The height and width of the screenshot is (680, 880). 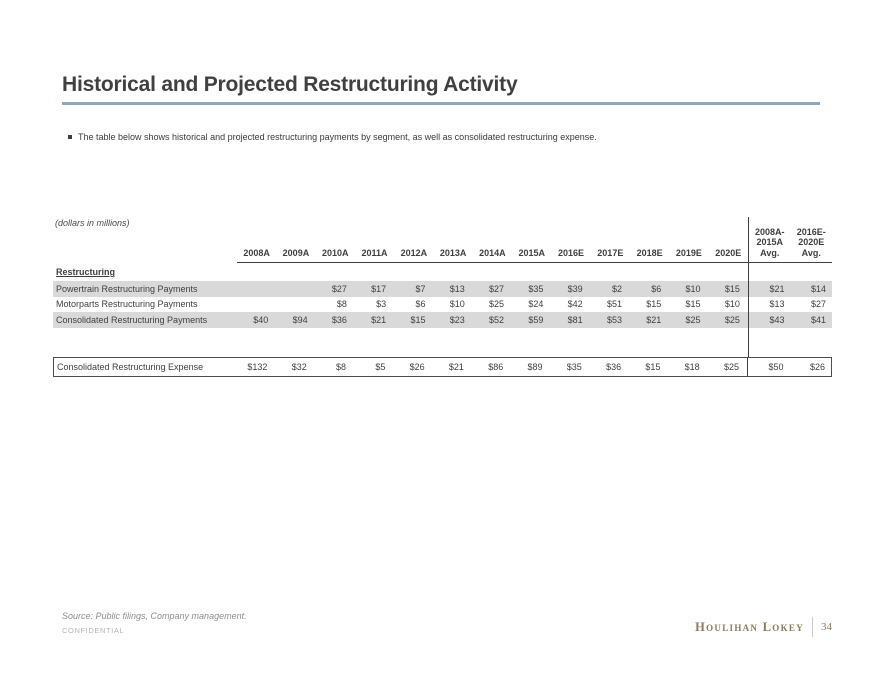 What do you see at coordinates (296, 253) in the screenshot?
I see `year-column-header: 2009A` at bounding box center [296, 253].